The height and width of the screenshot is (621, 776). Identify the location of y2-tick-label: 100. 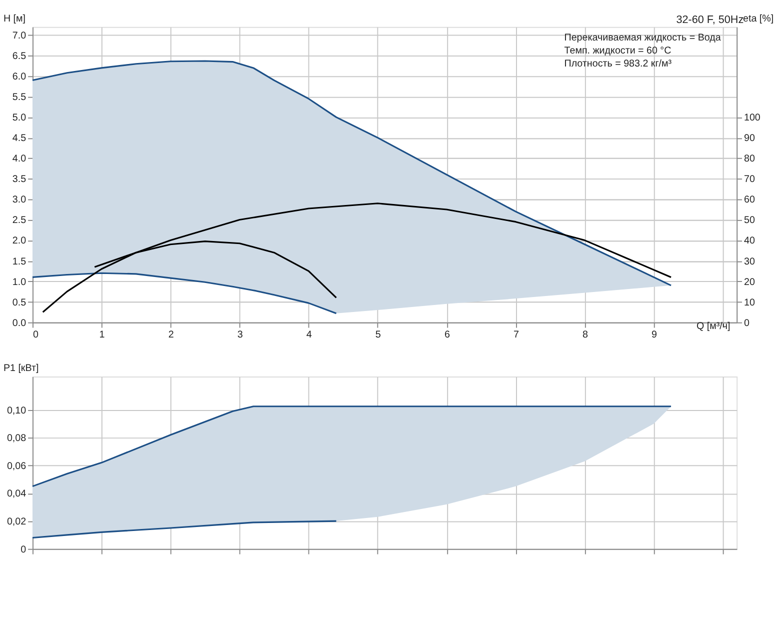
(752, 118).